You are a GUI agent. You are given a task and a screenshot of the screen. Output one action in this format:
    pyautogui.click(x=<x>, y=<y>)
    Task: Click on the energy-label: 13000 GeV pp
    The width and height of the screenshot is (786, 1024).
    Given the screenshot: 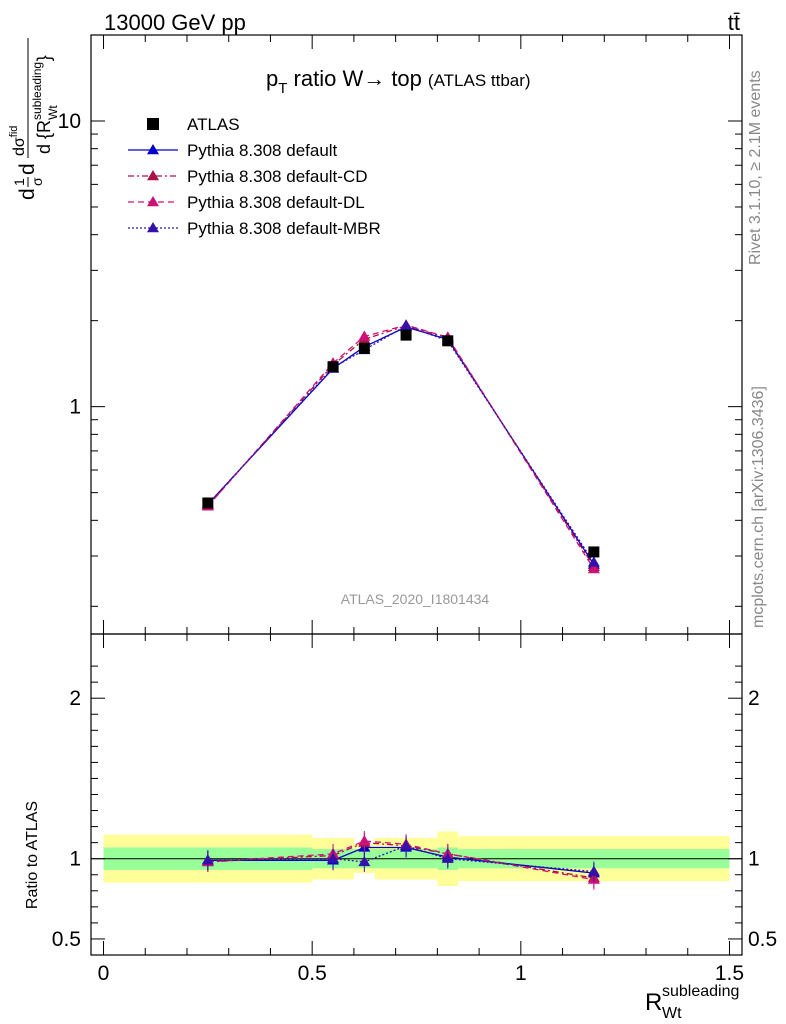 What is the action you would take?
    pyautogui.click(x=175, y=22)
    